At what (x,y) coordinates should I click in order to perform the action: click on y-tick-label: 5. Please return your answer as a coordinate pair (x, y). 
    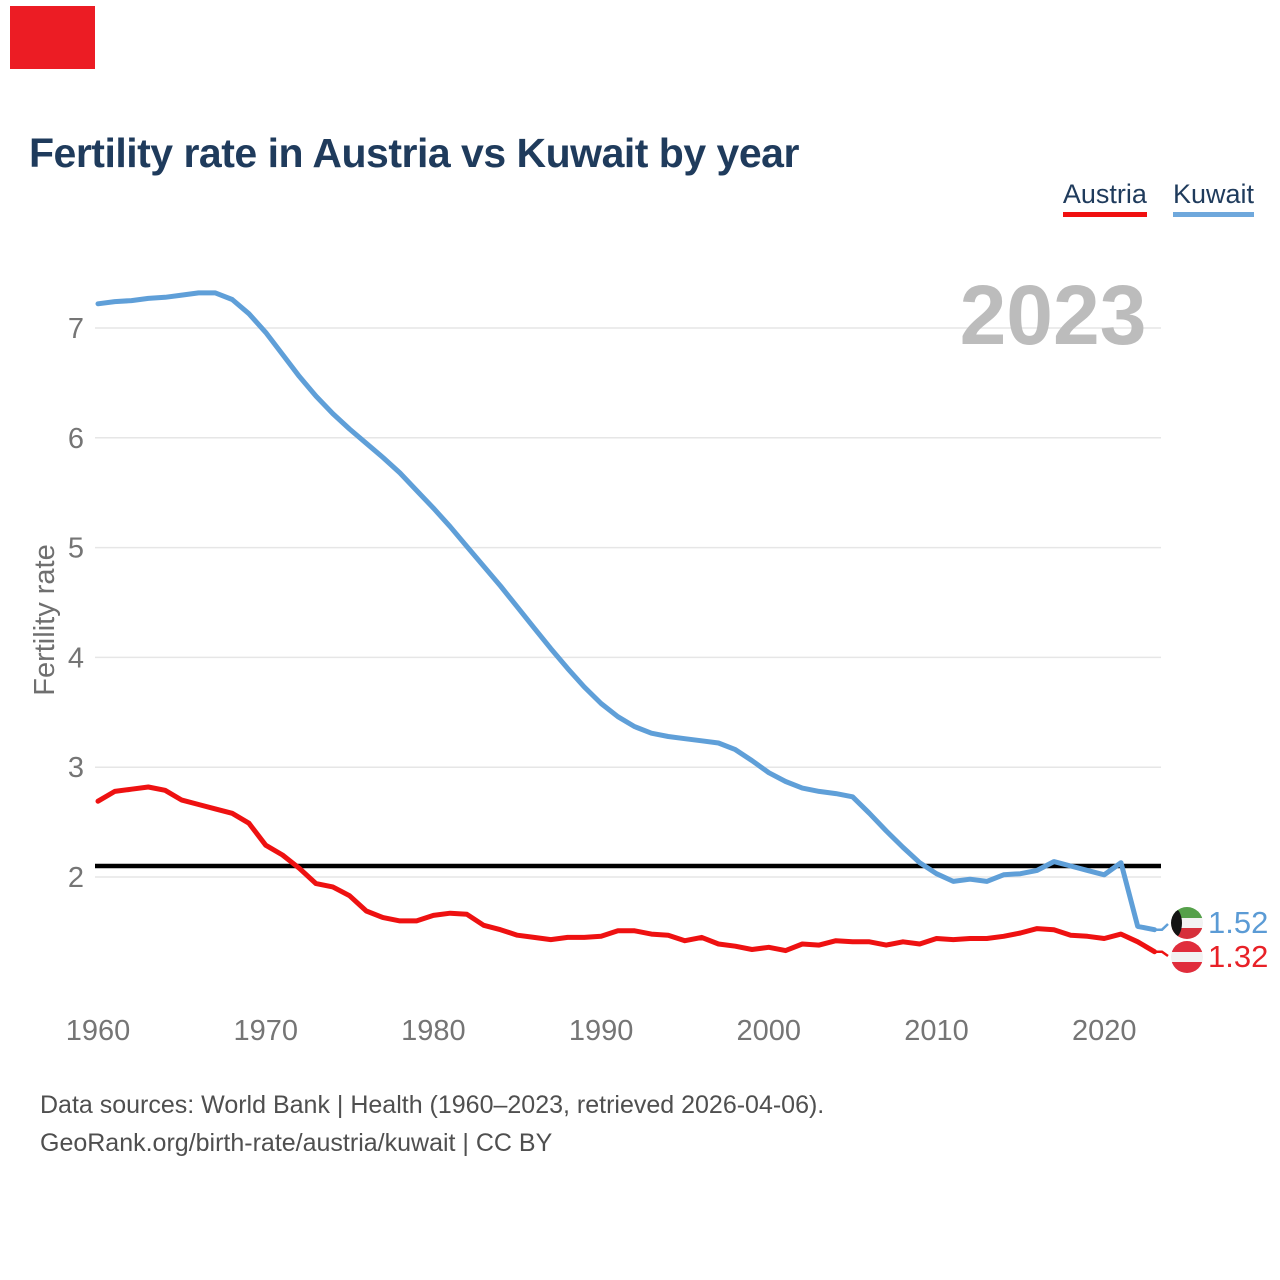
    Looking at the image, I should click on (76, 549).